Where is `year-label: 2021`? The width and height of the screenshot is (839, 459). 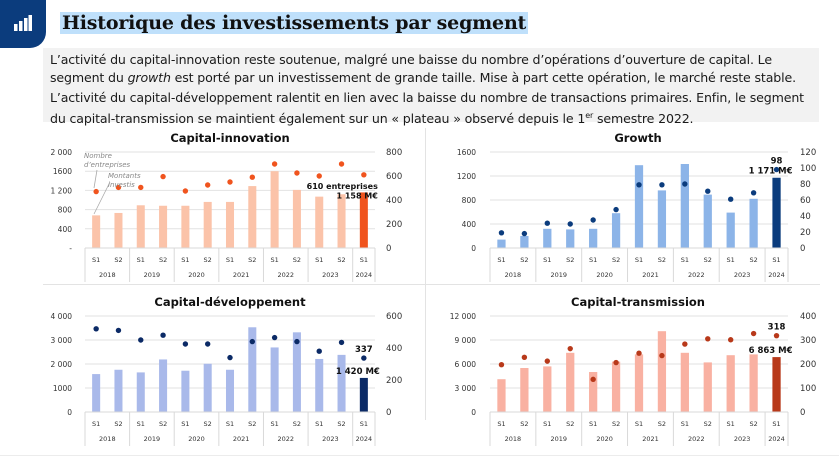 year-label: 2021 is located at coordinates (650, 439).